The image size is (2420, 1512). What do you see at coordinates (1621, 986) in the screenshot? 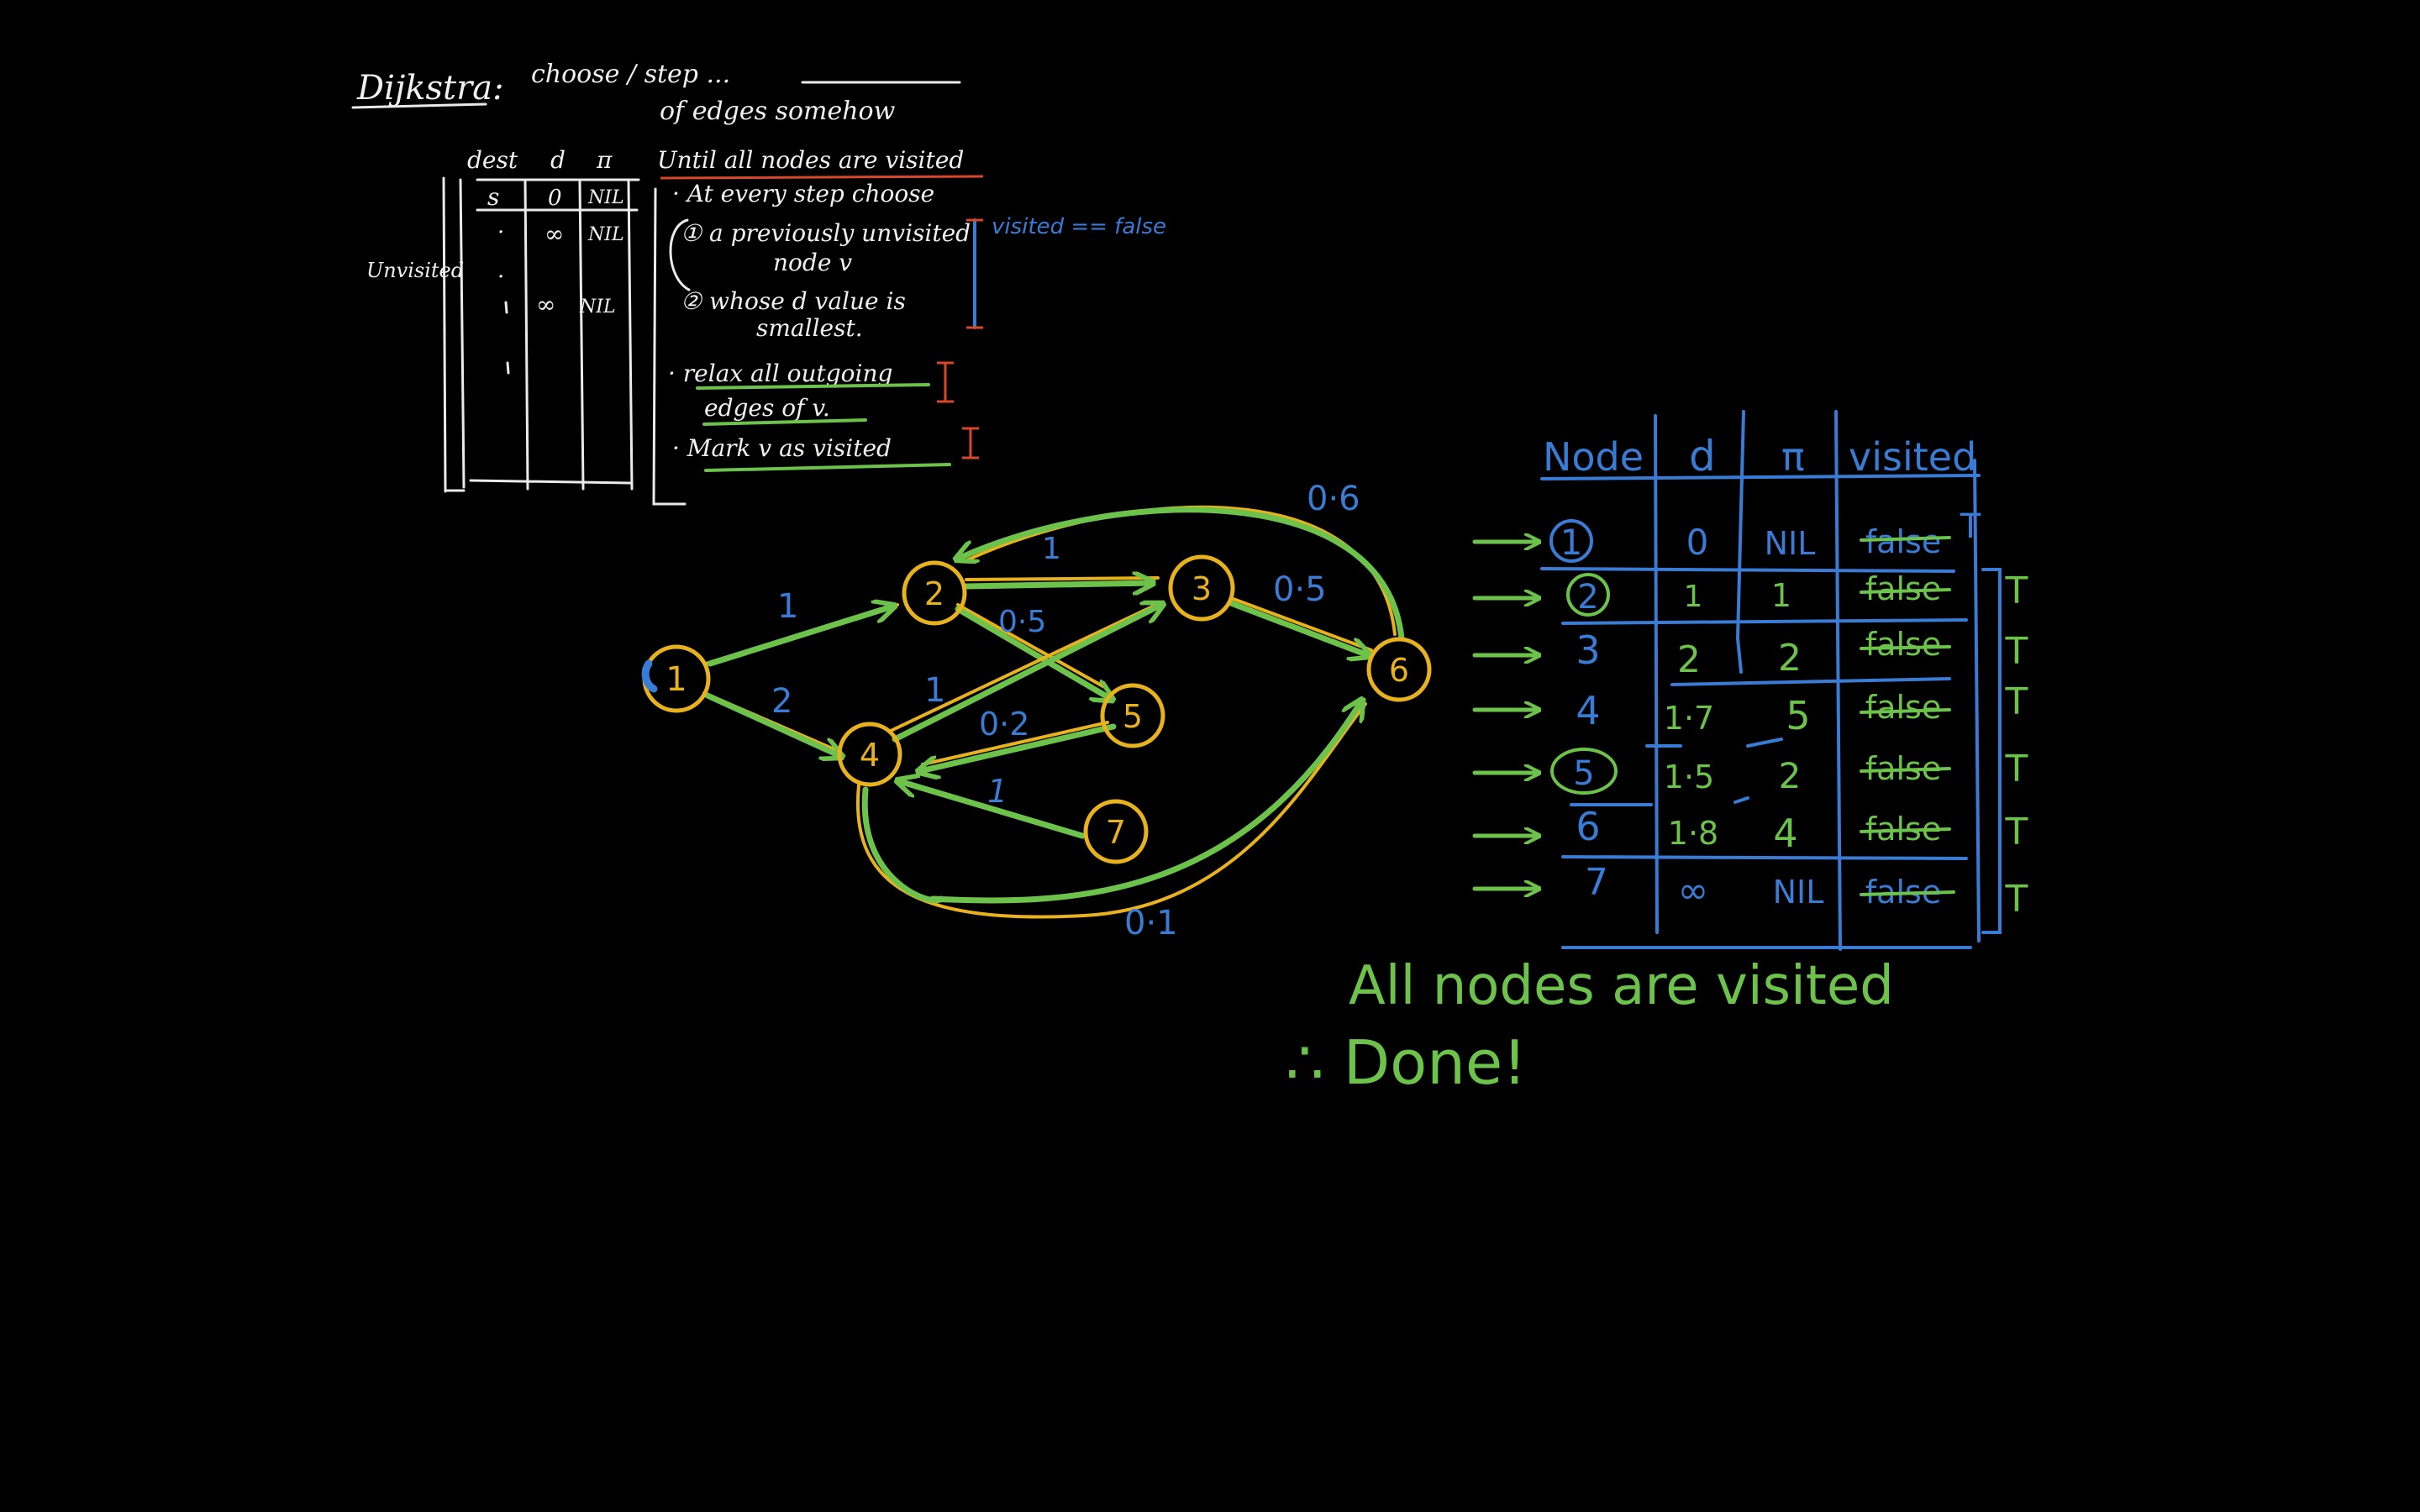
I see `conclusion-line1: All nodes are visited` at bounding box center [1621, 986].